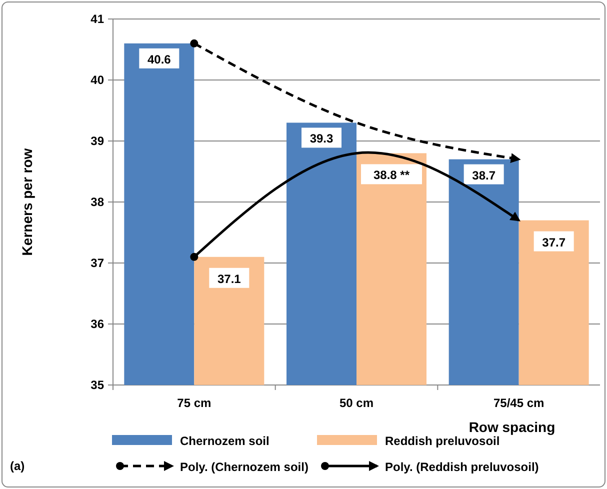 The width and height of the screenshot is (607, 489). What do you see at coordinates (159, 59) in the screenshot?
I see `data-label: 40.6` at bounding box center [159, 59].